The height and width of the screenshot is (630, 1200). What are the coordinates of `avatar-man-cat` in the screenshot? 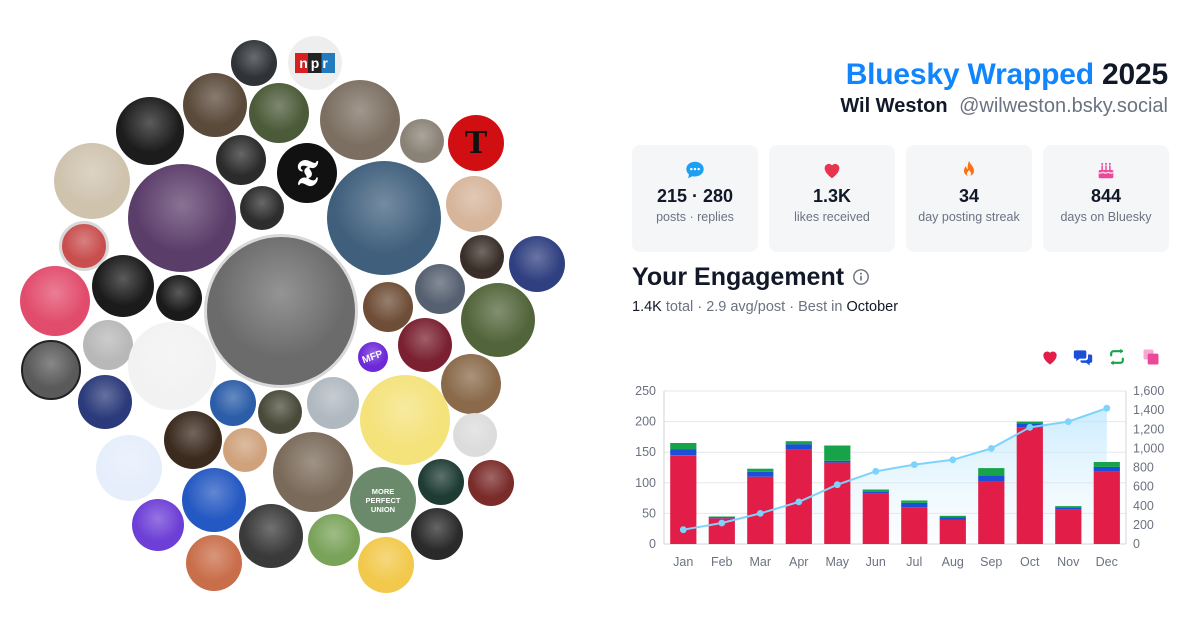 It's located at (193, 440).